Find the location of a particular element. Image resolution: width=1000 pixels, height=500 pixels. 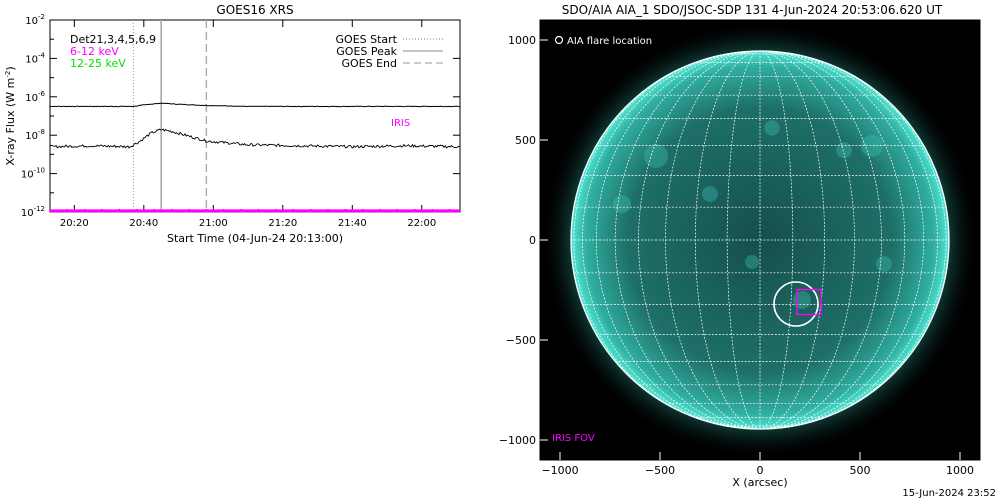

goes-y-tick-label-3: 10⁻⁶ is located at coordinates (35, 97).